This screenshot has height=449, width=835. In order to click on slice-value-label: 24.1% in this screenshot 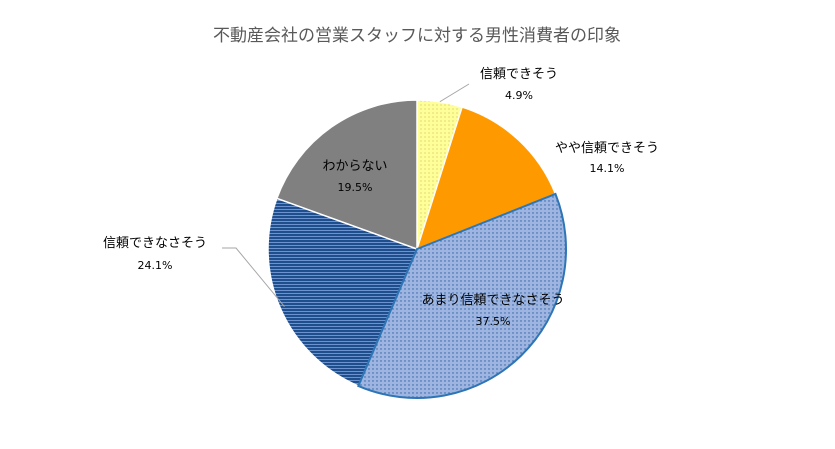, I will do `click(155, 265)`.